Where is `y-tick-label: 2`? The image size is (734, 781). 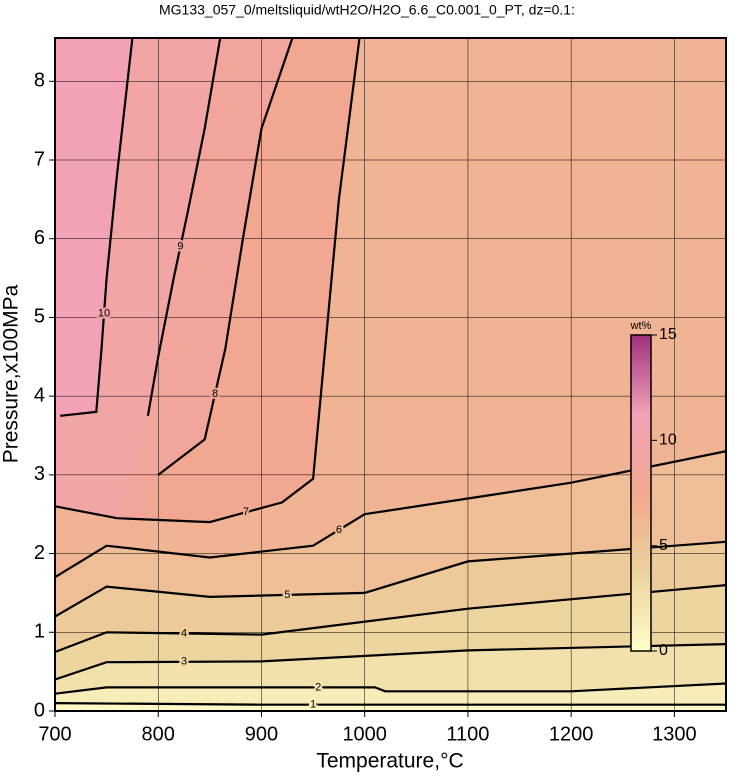
y-tick-label: 2 is located at coordinates (39, 553).